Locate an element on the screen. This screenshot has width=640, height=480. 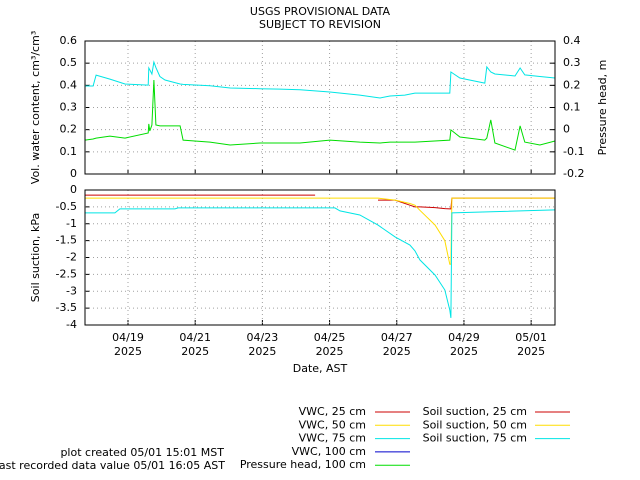
annotation: plot created 05/01 15:01 MST is located at coordinates (142, 452).